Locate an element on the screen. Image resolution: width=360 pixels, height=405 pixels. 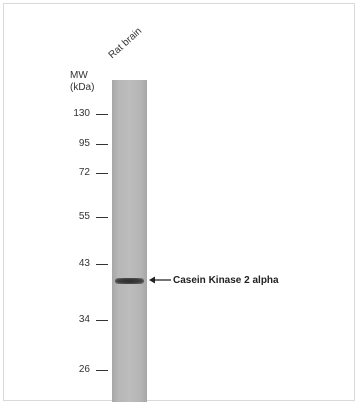
mw-axis-title-line1: MW is located at coordinates (79, 75).